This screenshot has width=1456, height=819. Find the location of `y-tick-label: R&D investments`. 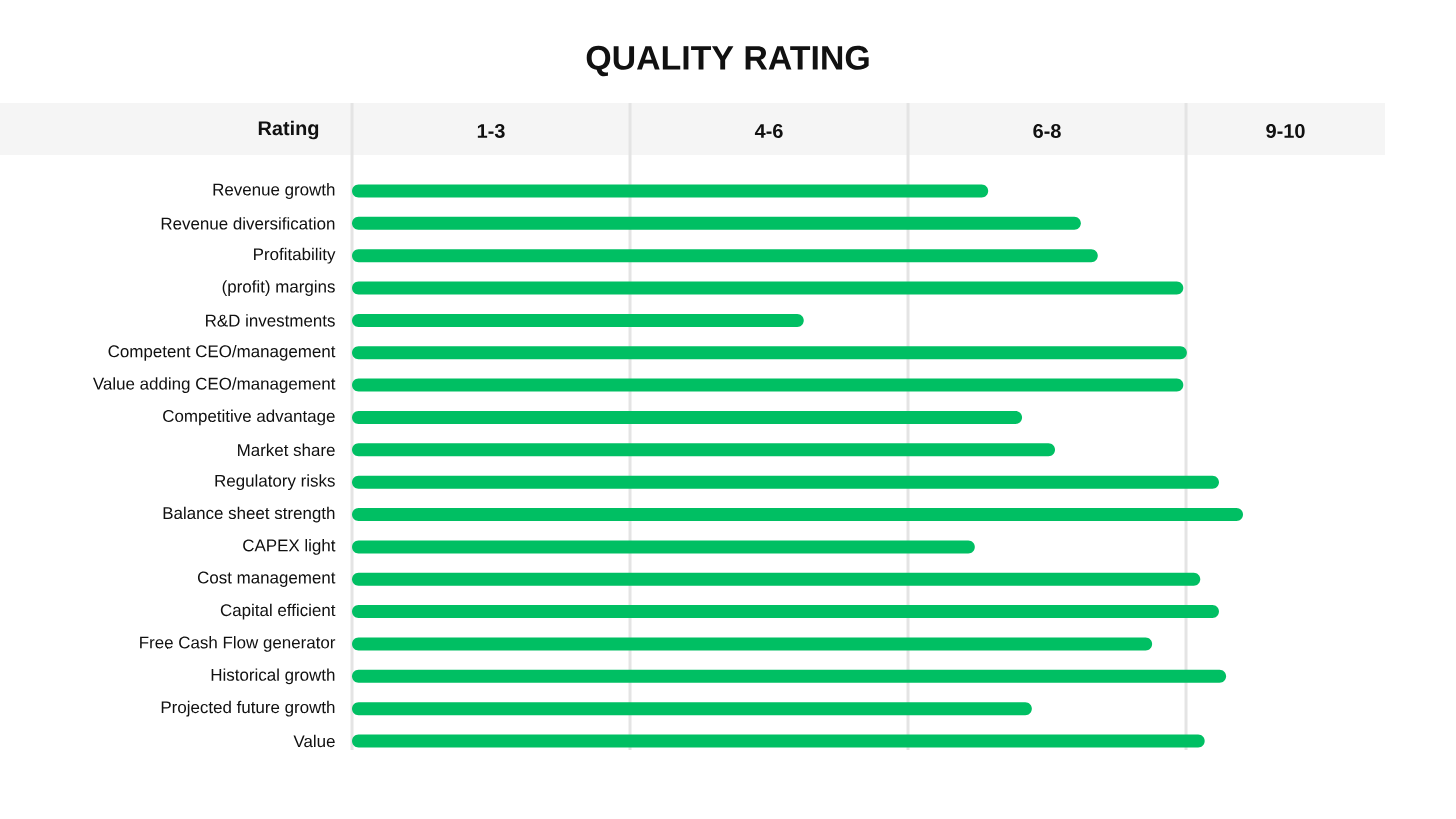

y-tick-label: R&D investments is located at coordinates (270, 320).